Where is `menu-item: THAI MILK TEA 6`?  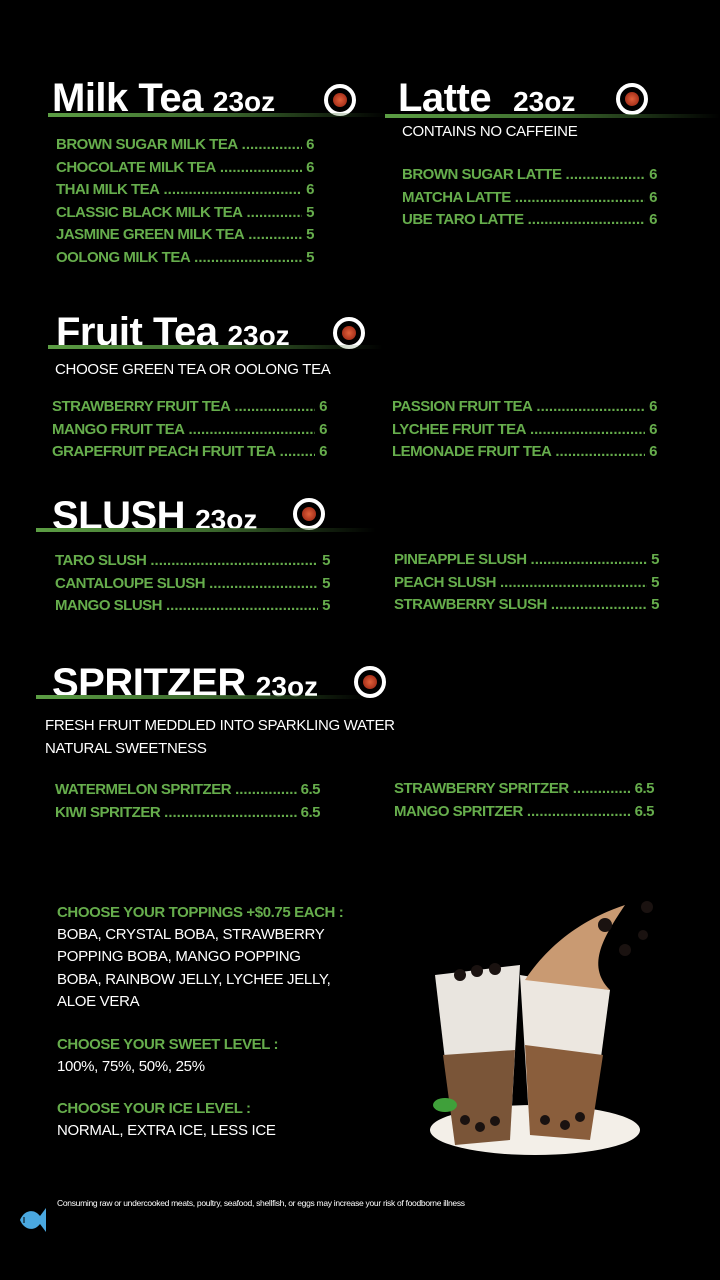
menu-item: THAI MILK TEA 6 is located at coordinates (185, 192).